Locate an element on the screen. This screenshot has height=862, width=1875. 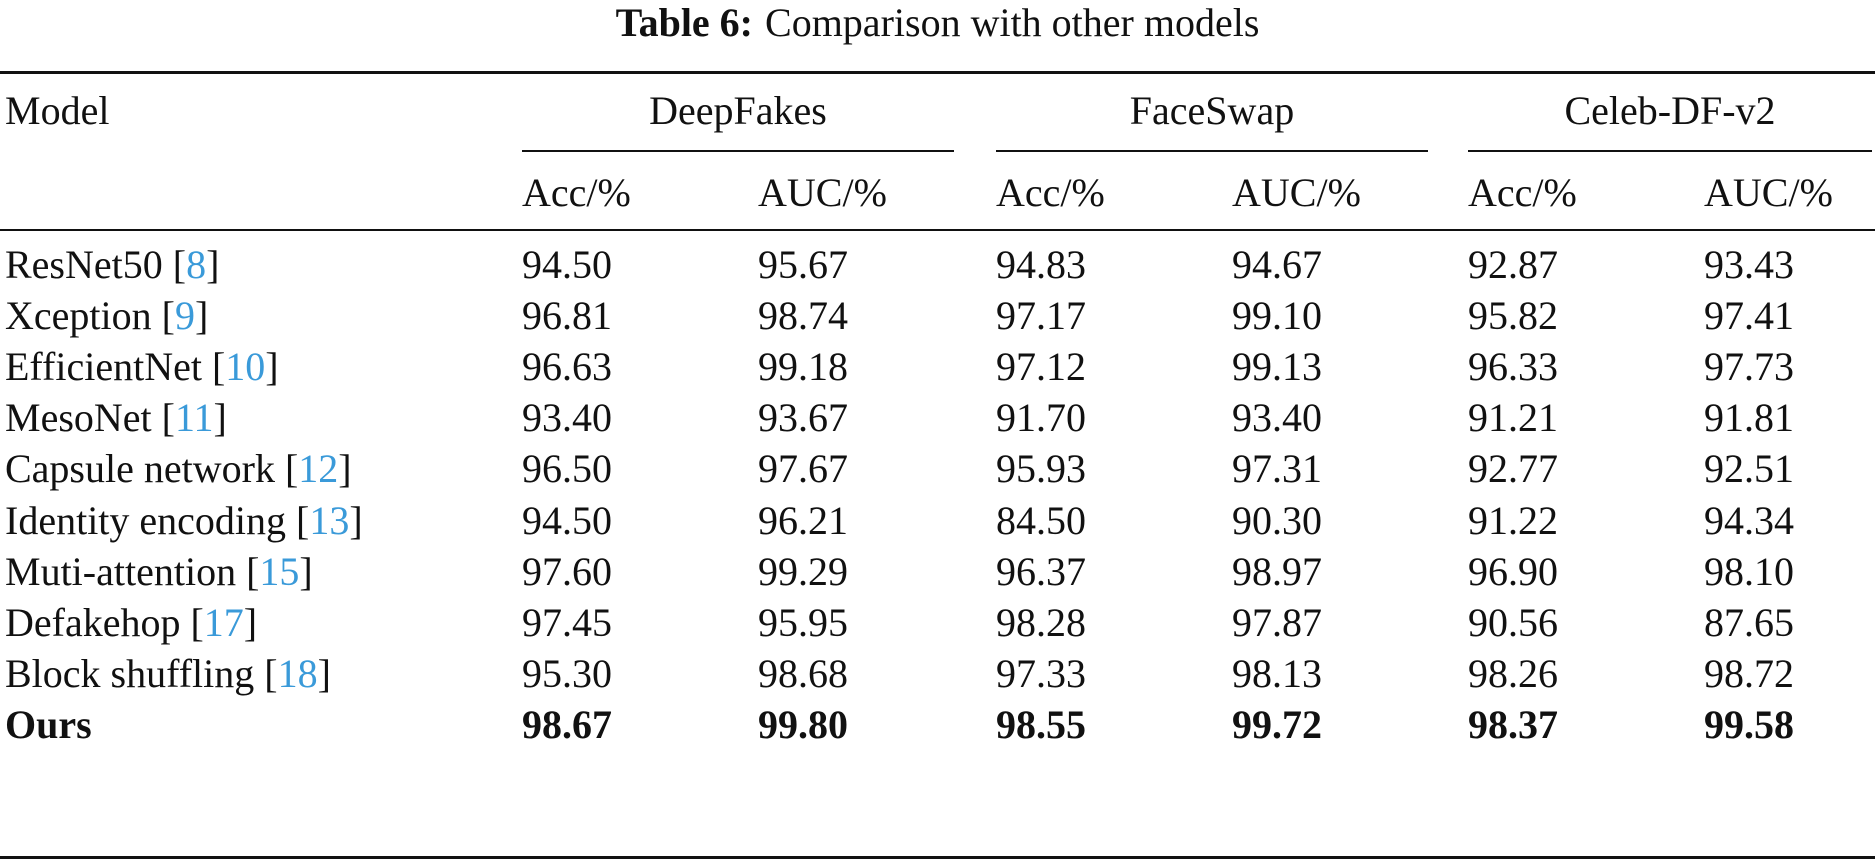
value-cell: 98.26 is located at coordinates (1513, 673).